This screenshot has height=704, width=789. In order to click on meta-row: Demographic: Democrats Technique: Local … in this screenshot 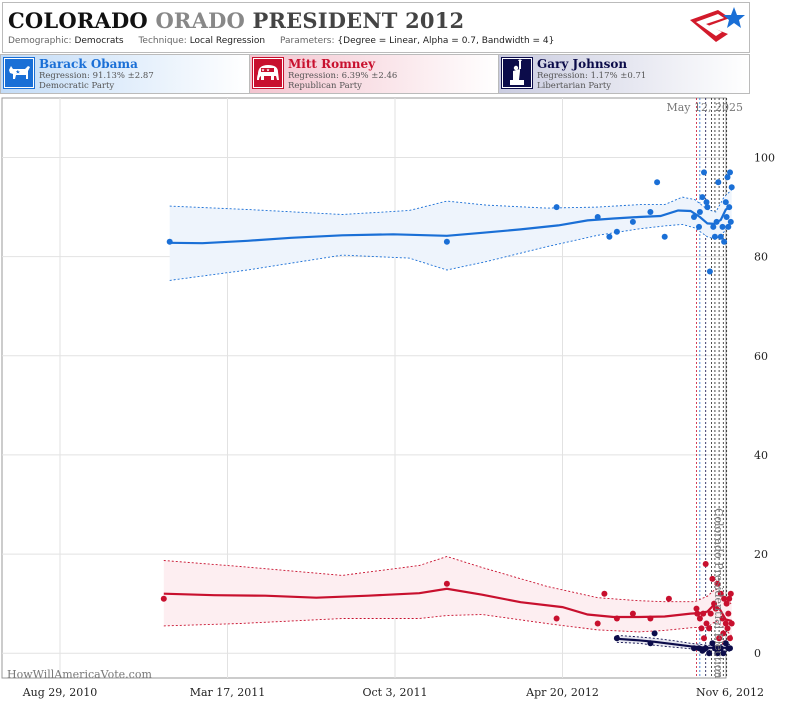, I will do `click(287, 41)`.